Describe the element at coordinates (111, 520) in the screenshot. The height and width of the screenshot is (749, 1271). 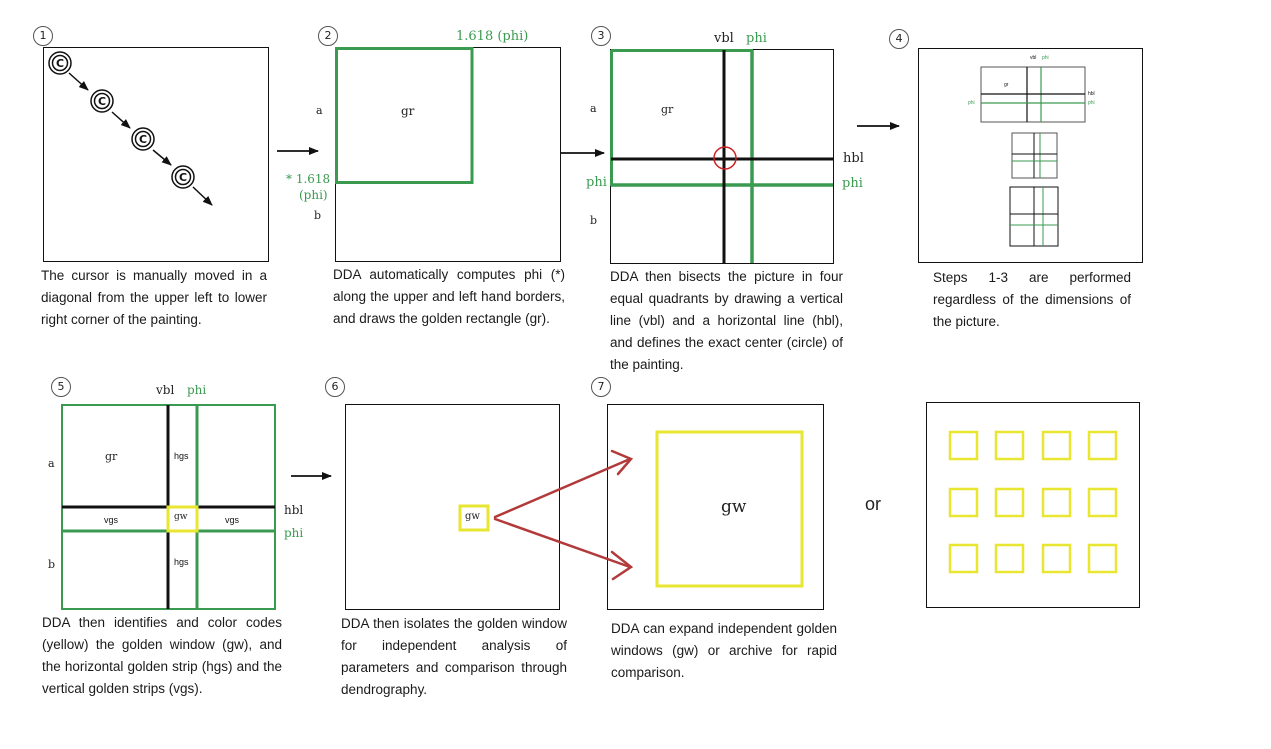
I see `vgs-label-left: vgs` at that location.